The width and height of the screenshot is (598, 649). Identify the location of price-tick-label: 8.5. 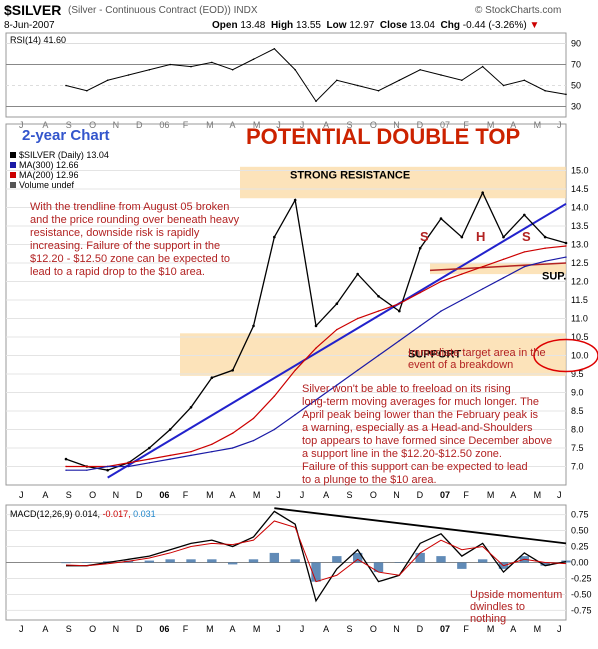
(577, 411).